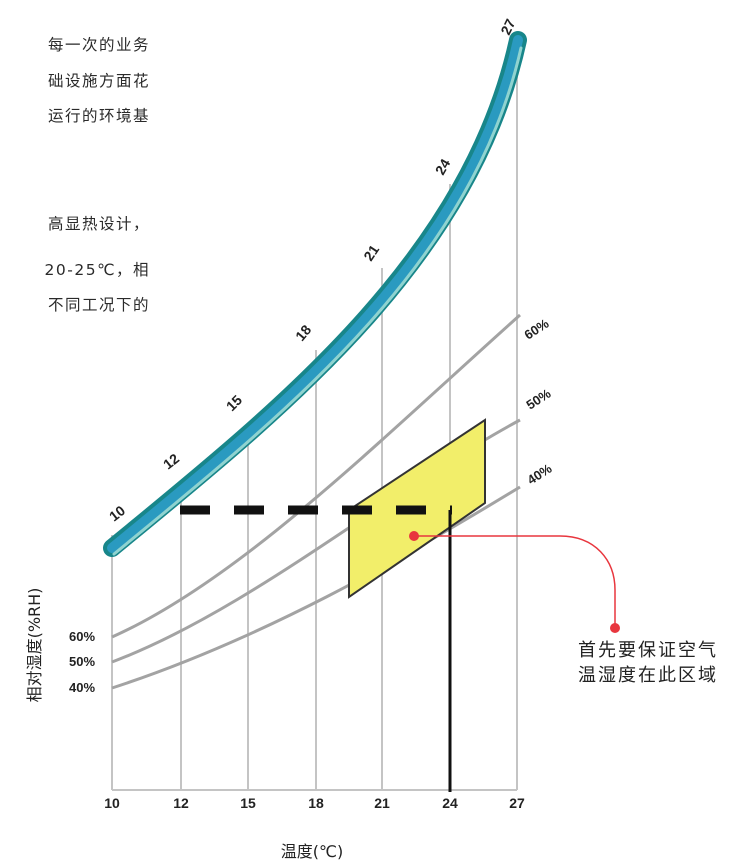 The width and height of the screenshot is (742, 865). I want to click on x-tick-label: 18, so click(316, 803).